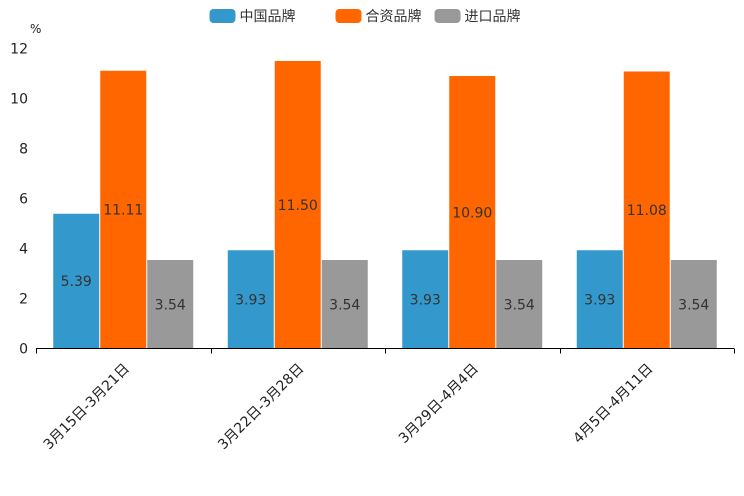 The height and width of the screenshot is (496, 744). I want to click on y-tick-label: 12, so click(19, 50).